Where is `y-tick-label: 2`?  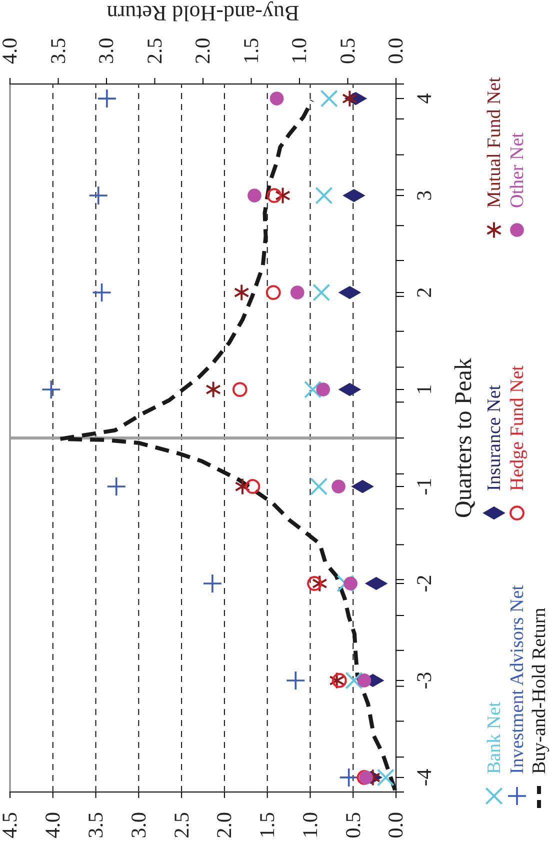 y-tick-label: 2 is located at coordinates (424, 292).